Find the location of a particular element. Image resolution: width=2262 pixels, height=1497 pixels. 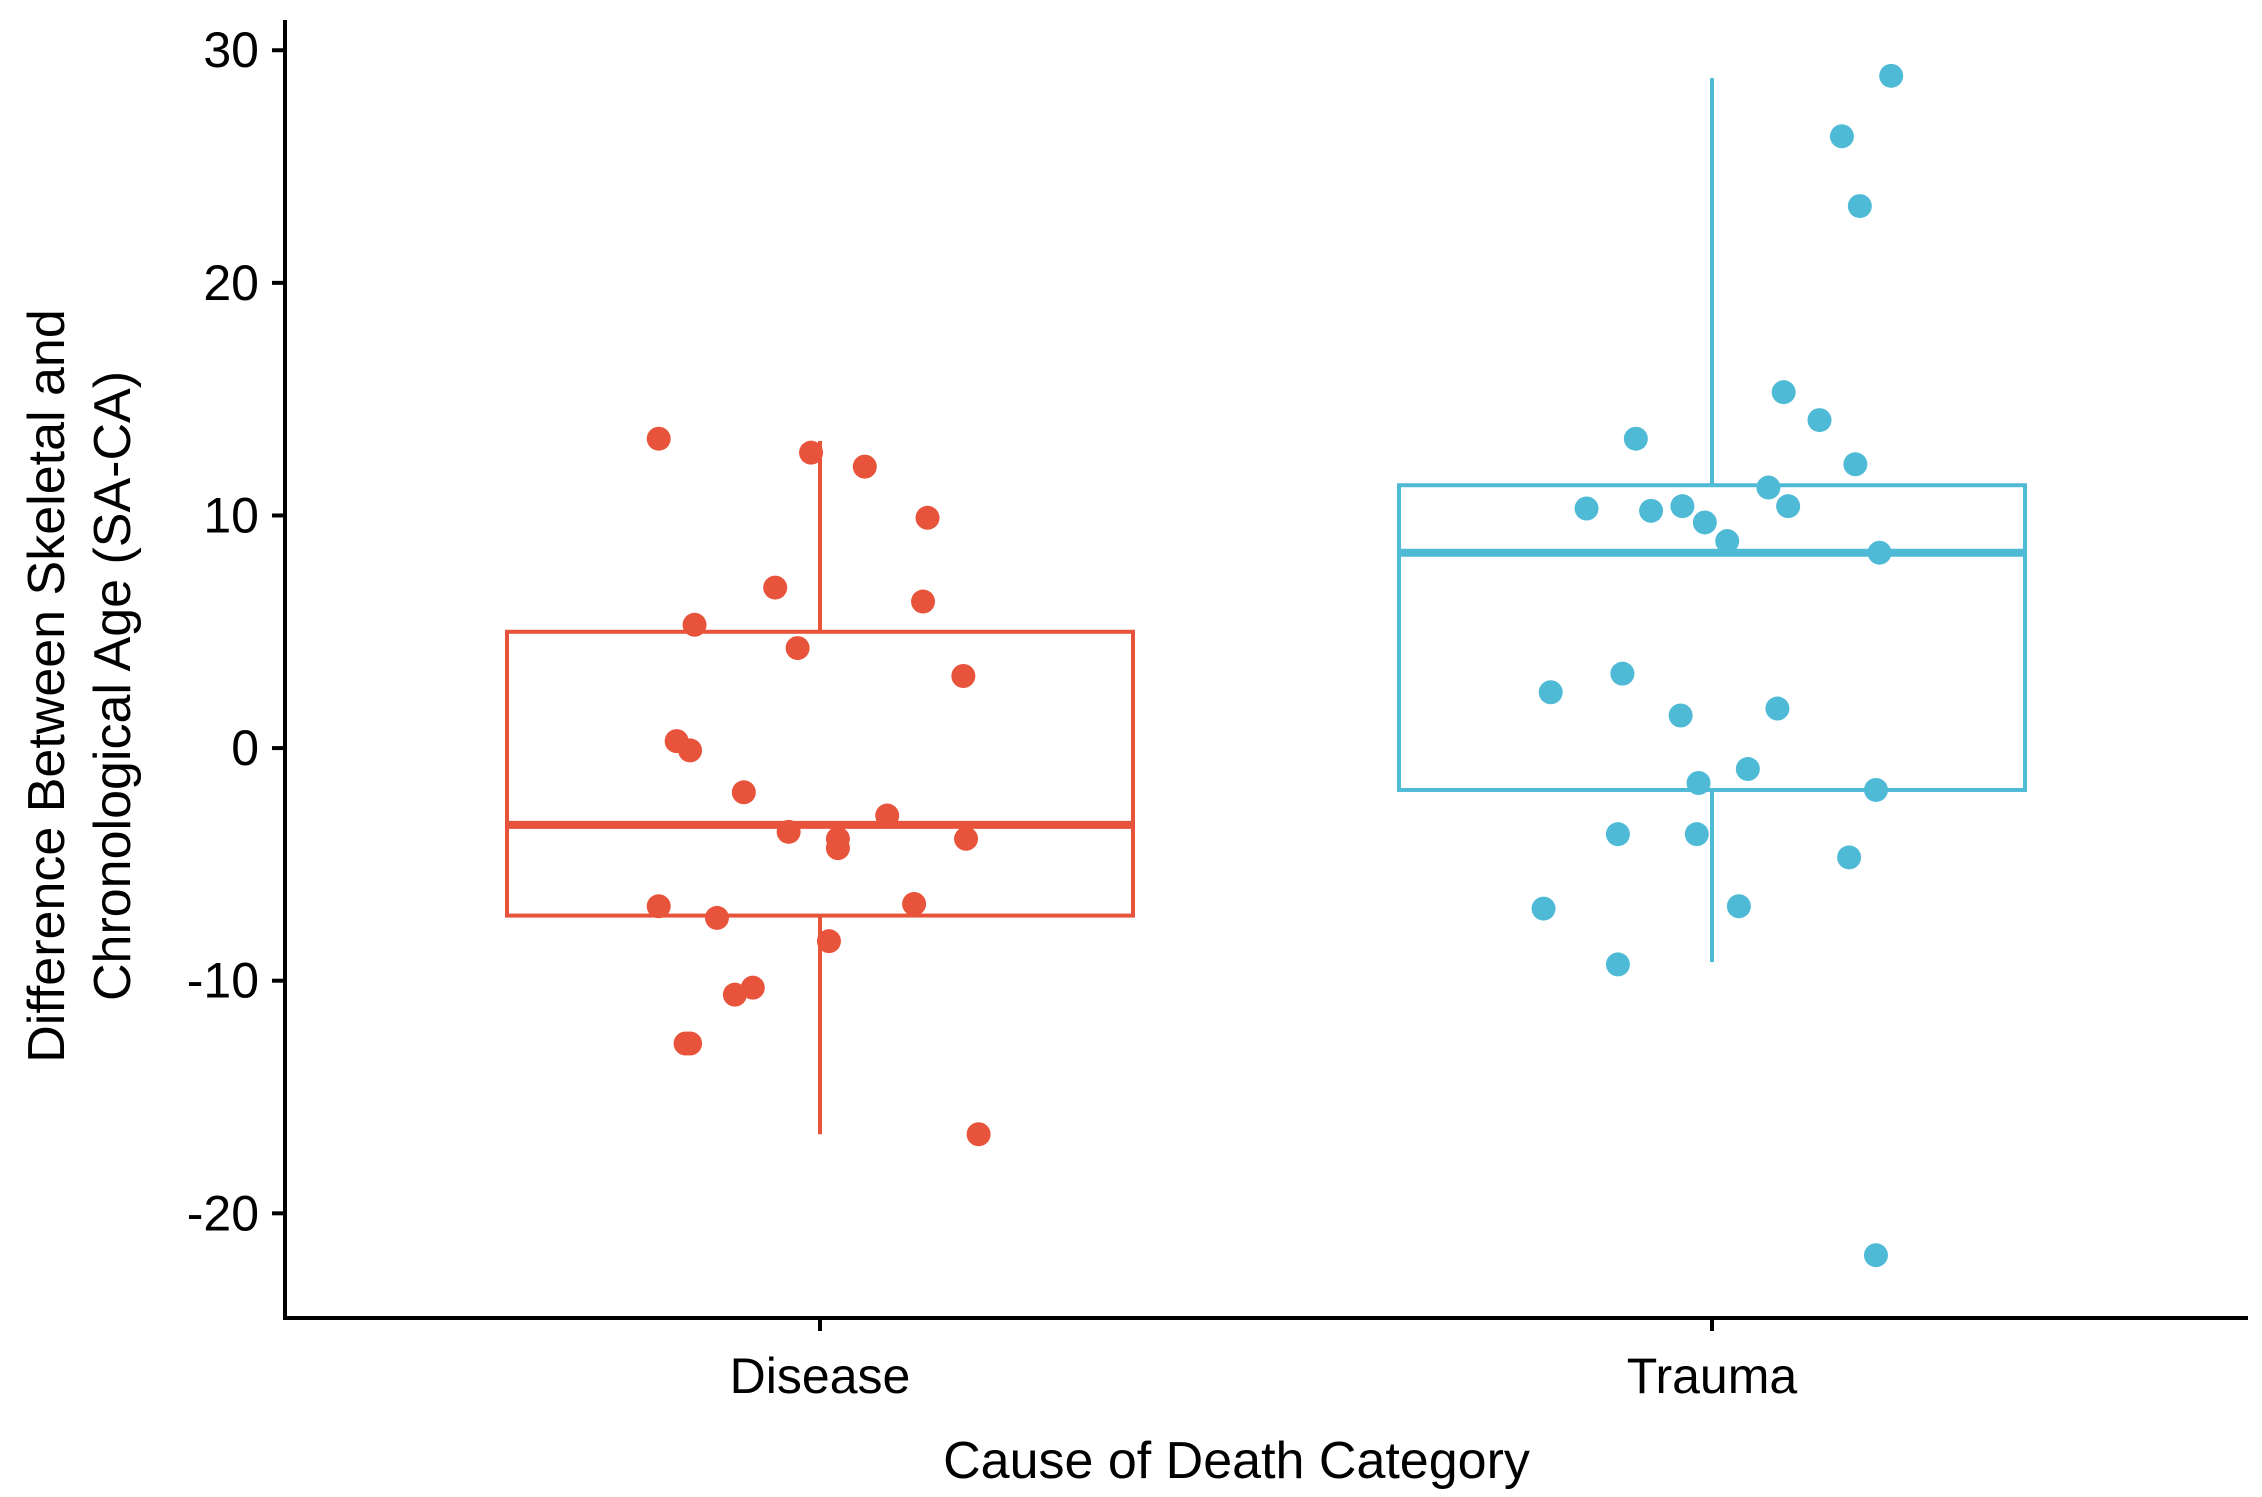

y-tick-label: 0 is located at coordinates (245, 748).